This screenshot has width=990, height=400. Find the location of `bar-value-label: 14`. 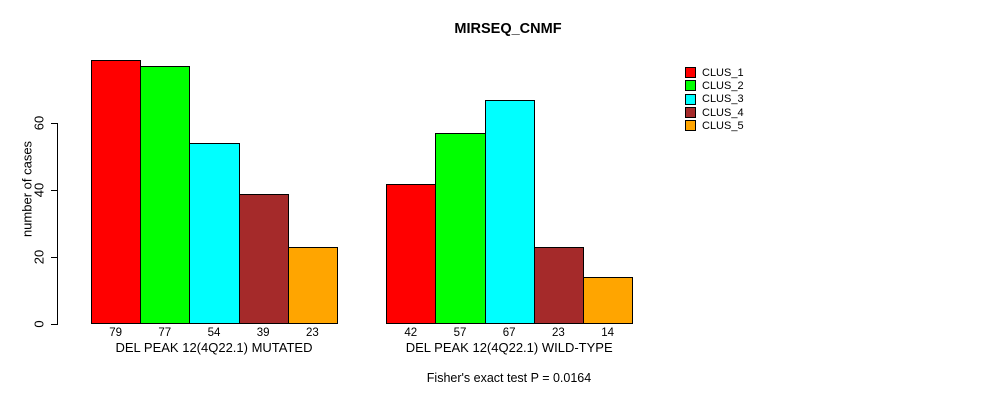

bar-value-label: 14 is located at coordinates (607, 333).